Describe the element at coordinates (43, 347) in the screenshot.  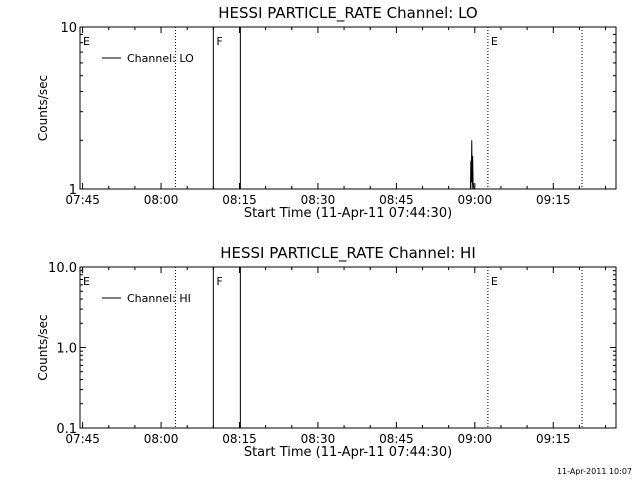
I see `panel-2-y-axis-label: Counts/sec` at that location.